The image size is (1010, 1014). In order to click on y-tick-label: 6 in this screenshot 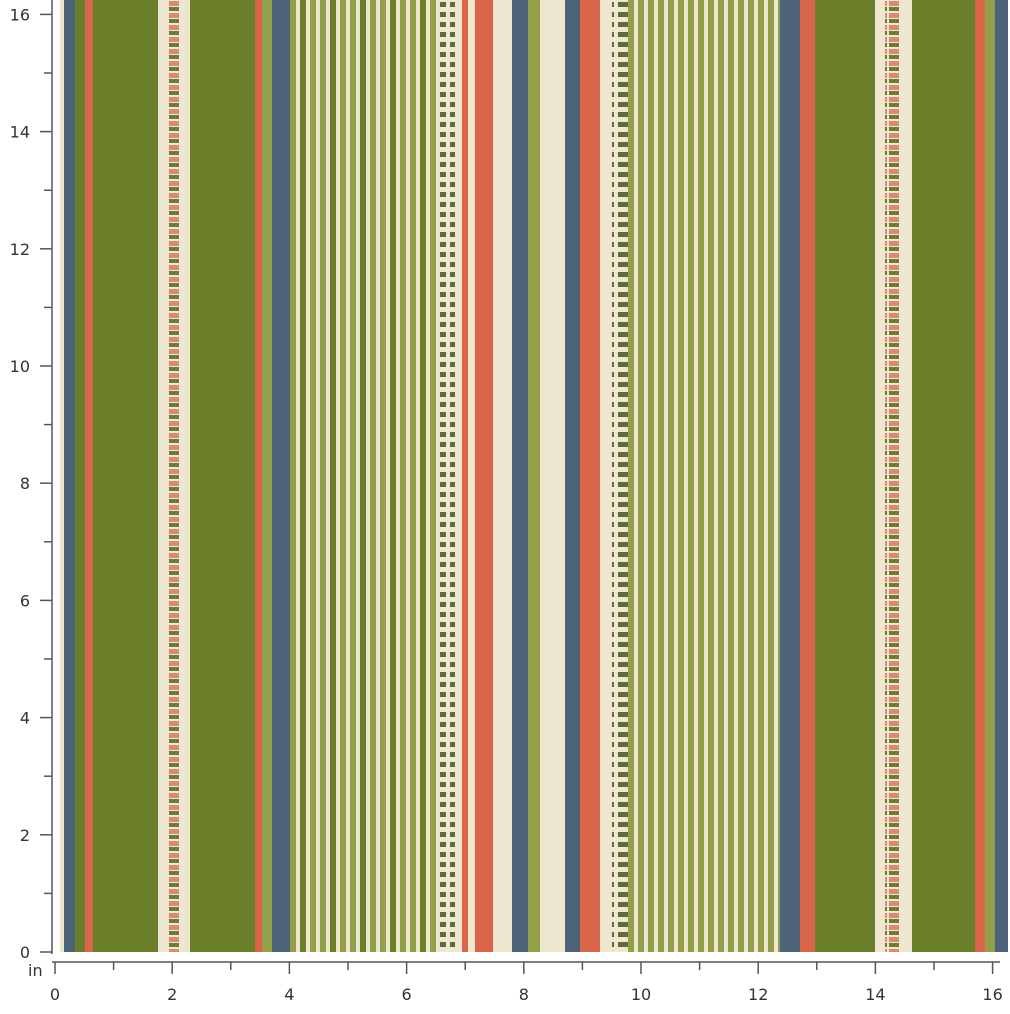, I will do `click(25, 600)`.